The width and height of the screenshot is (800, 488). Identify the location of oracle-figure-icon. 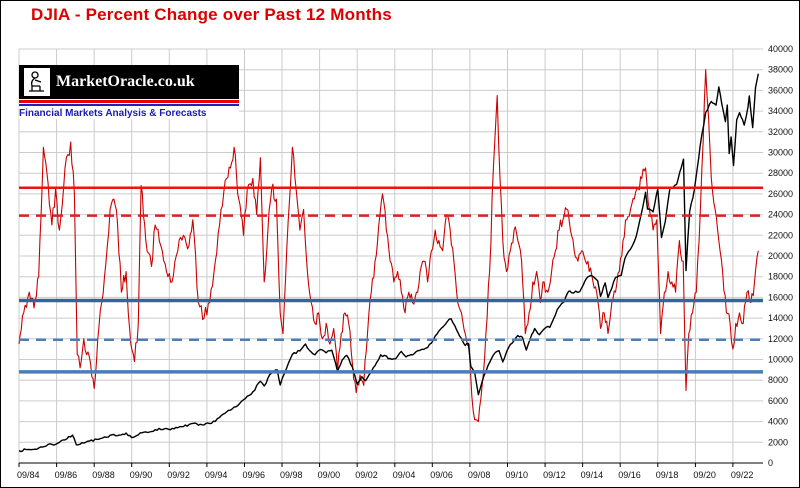
(37, 82).